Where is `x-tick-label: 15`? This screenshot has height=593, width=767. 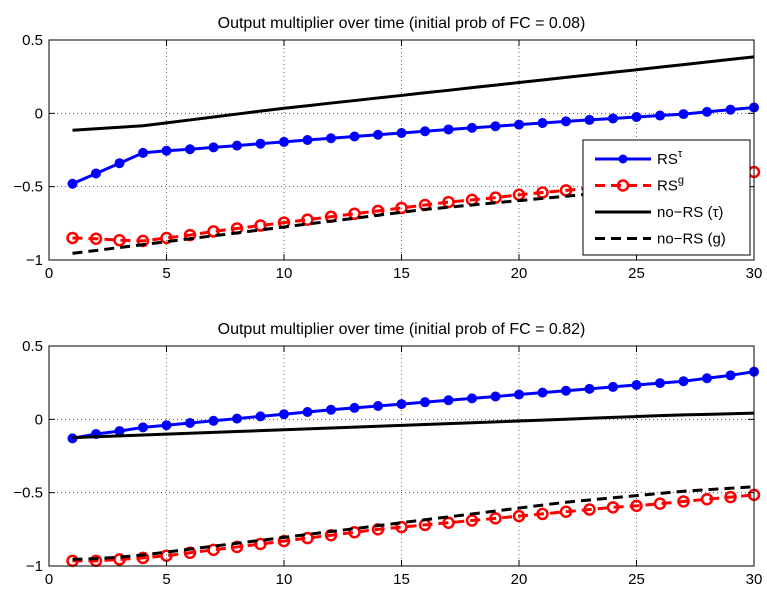 x-tick-label: 15 is located at coordinates (401, 273).